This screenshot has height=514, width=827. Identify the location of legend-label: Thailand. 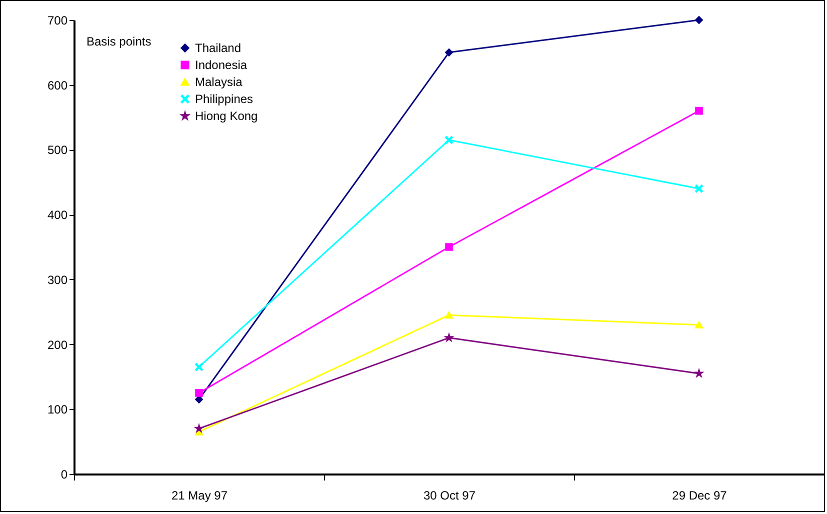
(218, 48).